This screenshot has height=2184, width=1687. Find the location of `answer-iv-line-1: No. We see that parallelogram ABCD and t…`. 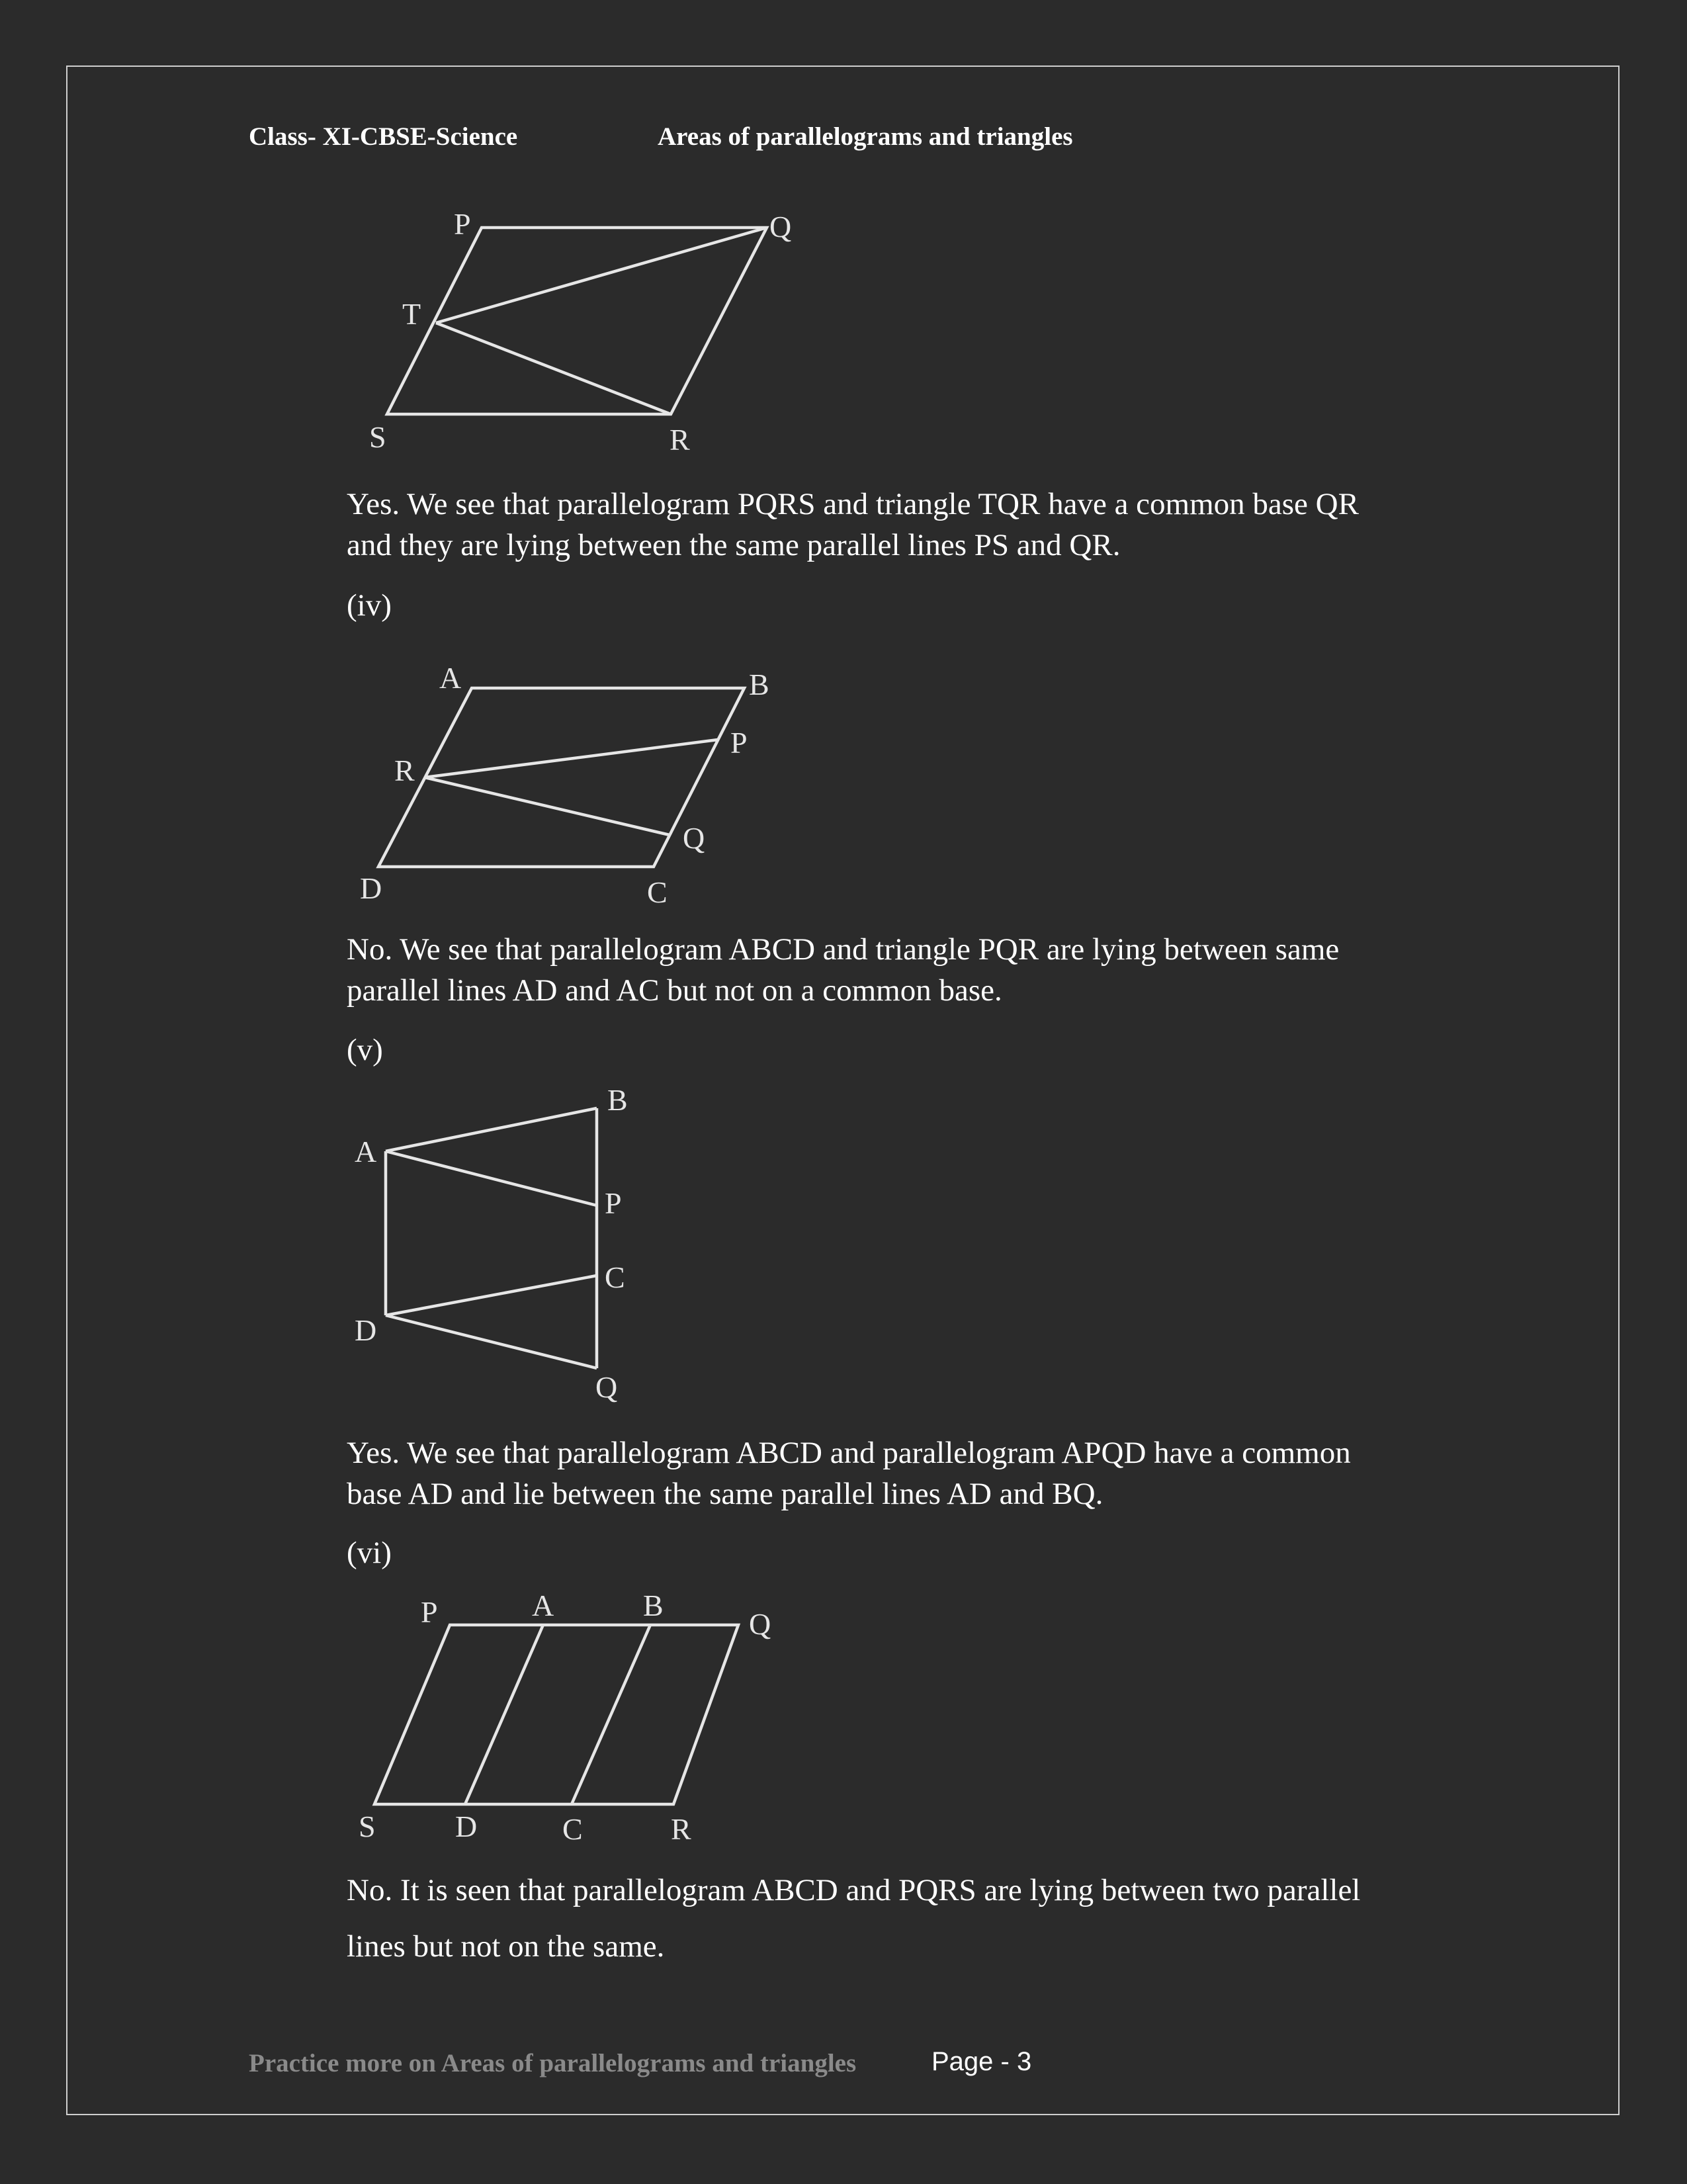

answer-iv-line-1: No. We see that parallelogram ABCD and t… is located at coordinates (844, 949).